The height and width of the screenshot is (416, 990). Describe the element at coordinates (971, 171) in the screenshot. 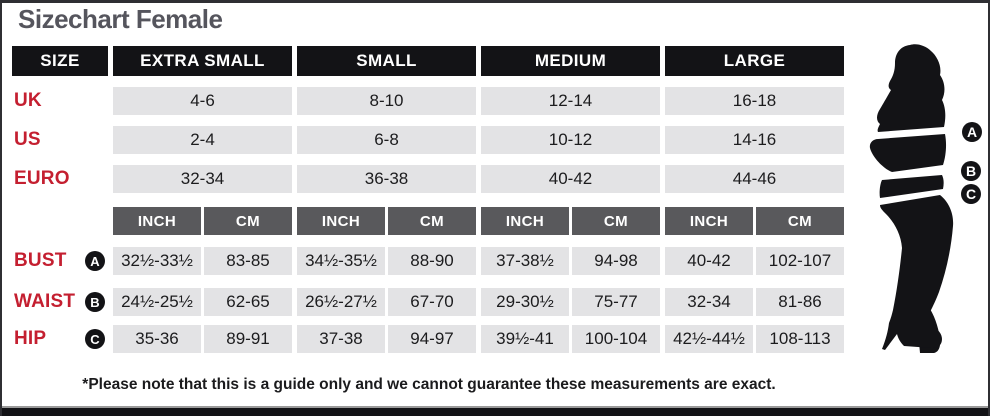

I see `figure-marker-b: B` at that location.